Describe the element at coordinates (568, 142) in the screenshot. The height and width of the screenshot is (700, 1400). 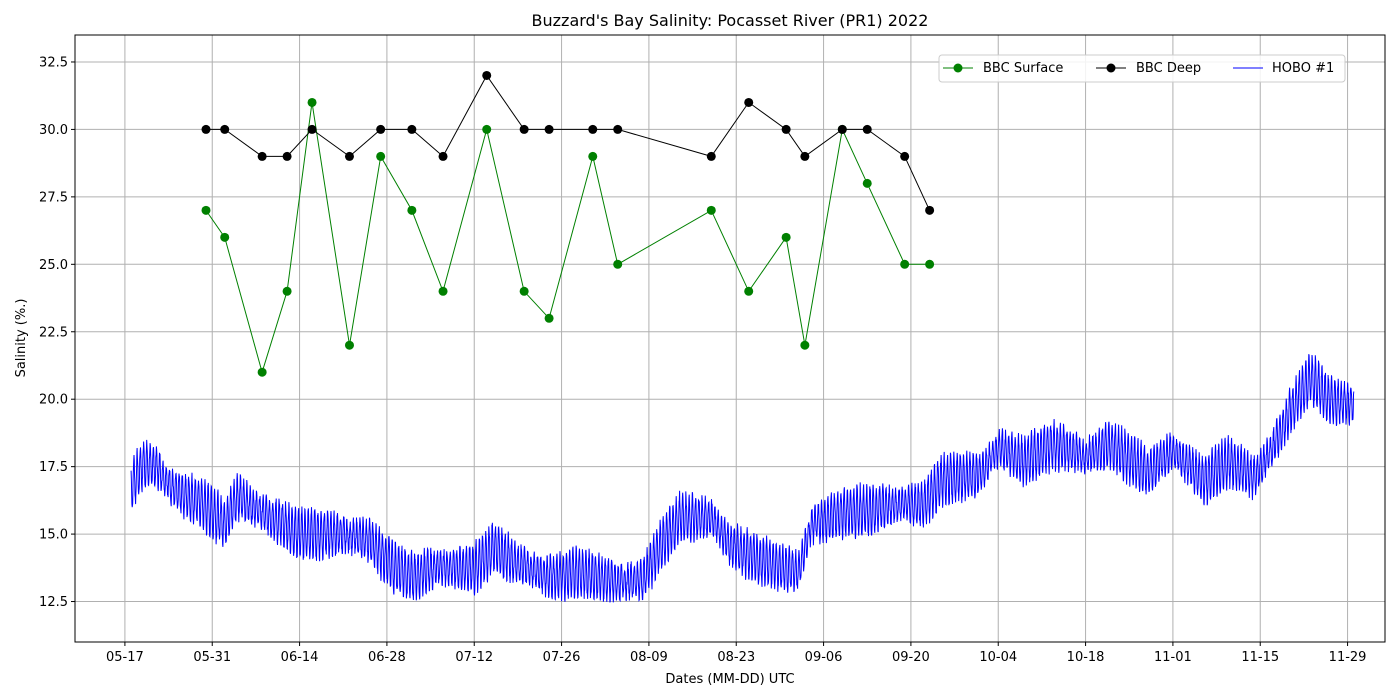
I see `series-line-bbc-deep` at that location.